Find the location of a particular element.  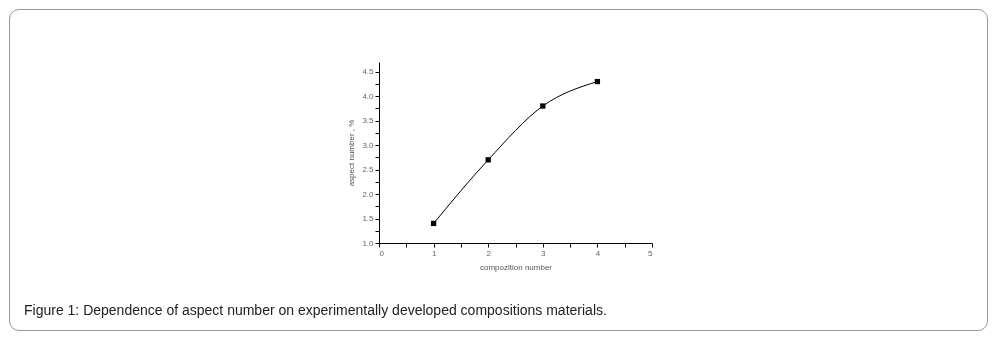

y-tick-label: 2.0 is located at coordinates (368, 194).